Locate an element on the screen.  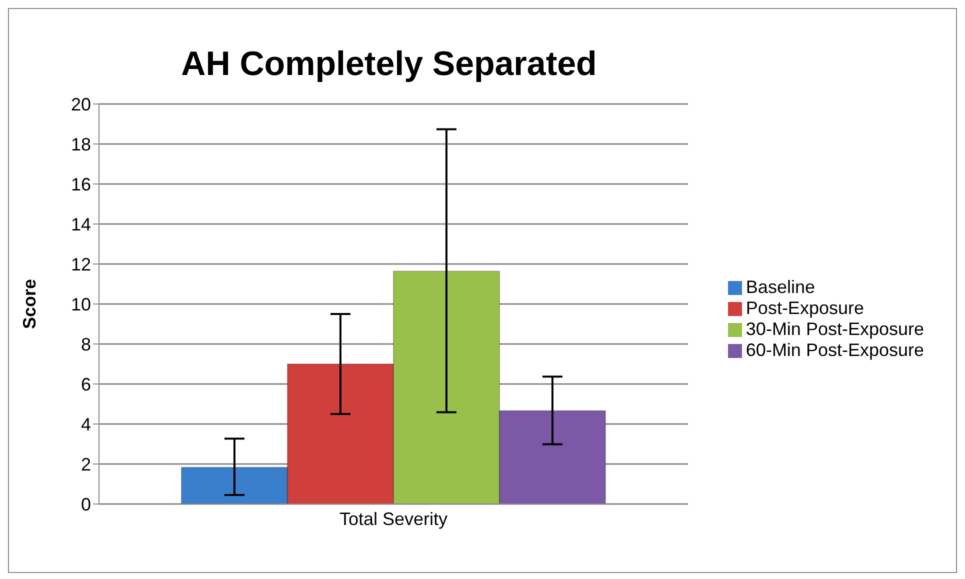
chart-title: AH Completely Separated is located at coordinates (389, 64).